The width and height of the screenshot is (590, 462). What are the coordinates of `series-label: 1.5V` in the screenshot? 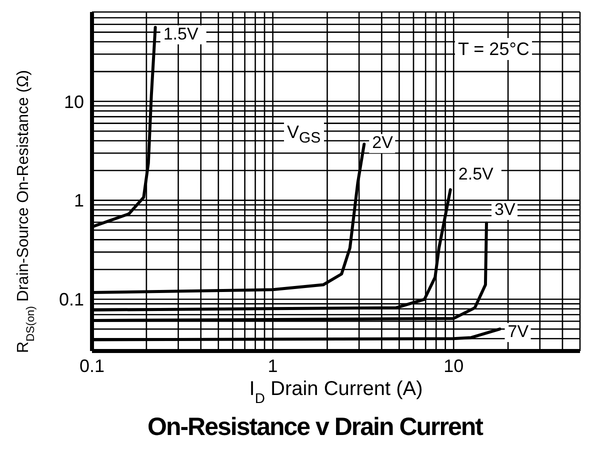 It's located at (181, 34).